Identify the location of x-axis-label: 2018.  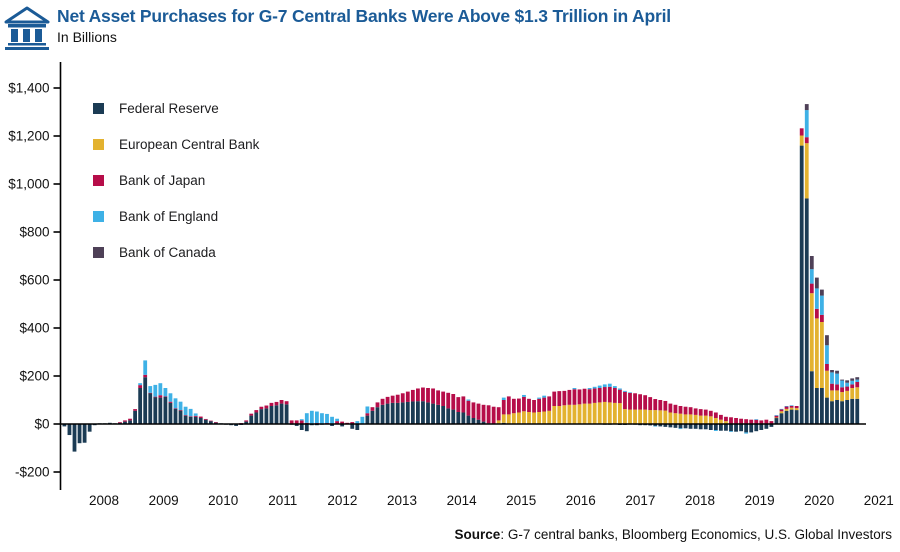
(700, 500).